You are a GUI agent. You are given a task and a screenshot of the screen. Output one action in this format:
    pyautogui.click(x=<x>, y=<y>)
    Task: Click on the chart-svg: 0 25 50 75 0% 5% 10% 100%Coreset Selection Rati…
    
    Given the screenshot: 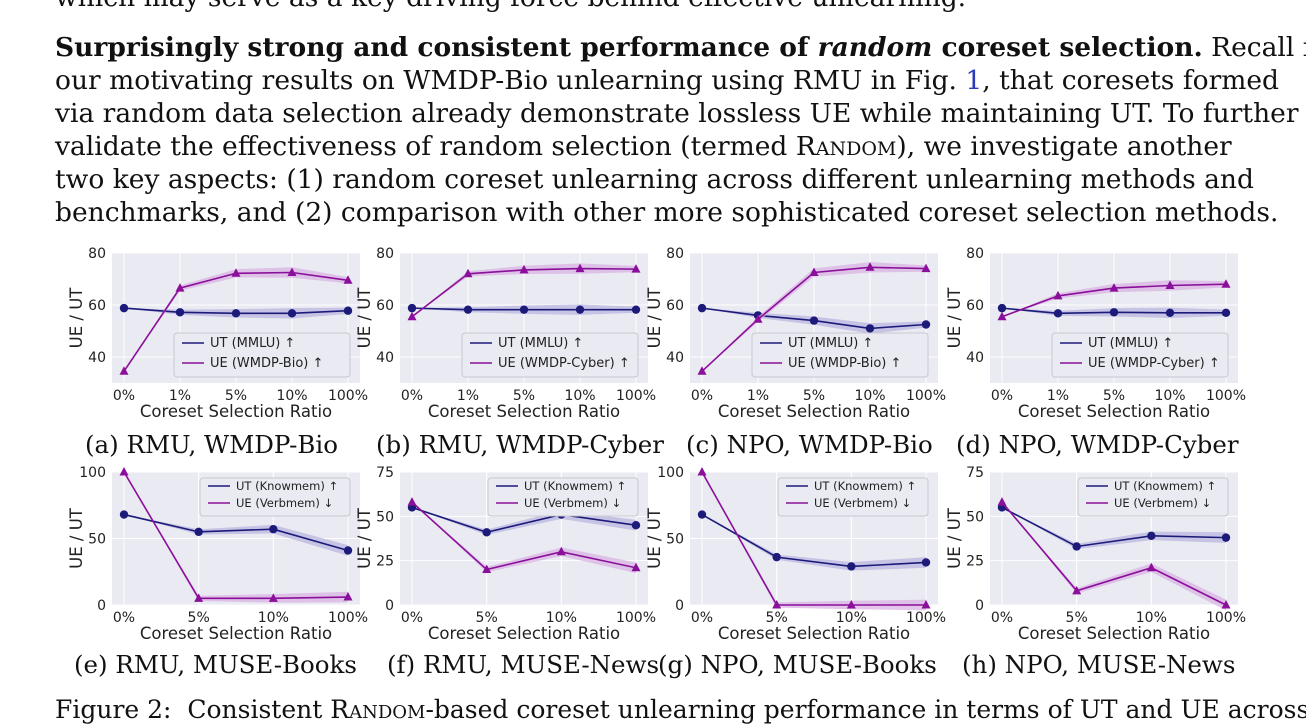 What is the action you would take?
    pyautogui.click(x=1095, y=554)
    